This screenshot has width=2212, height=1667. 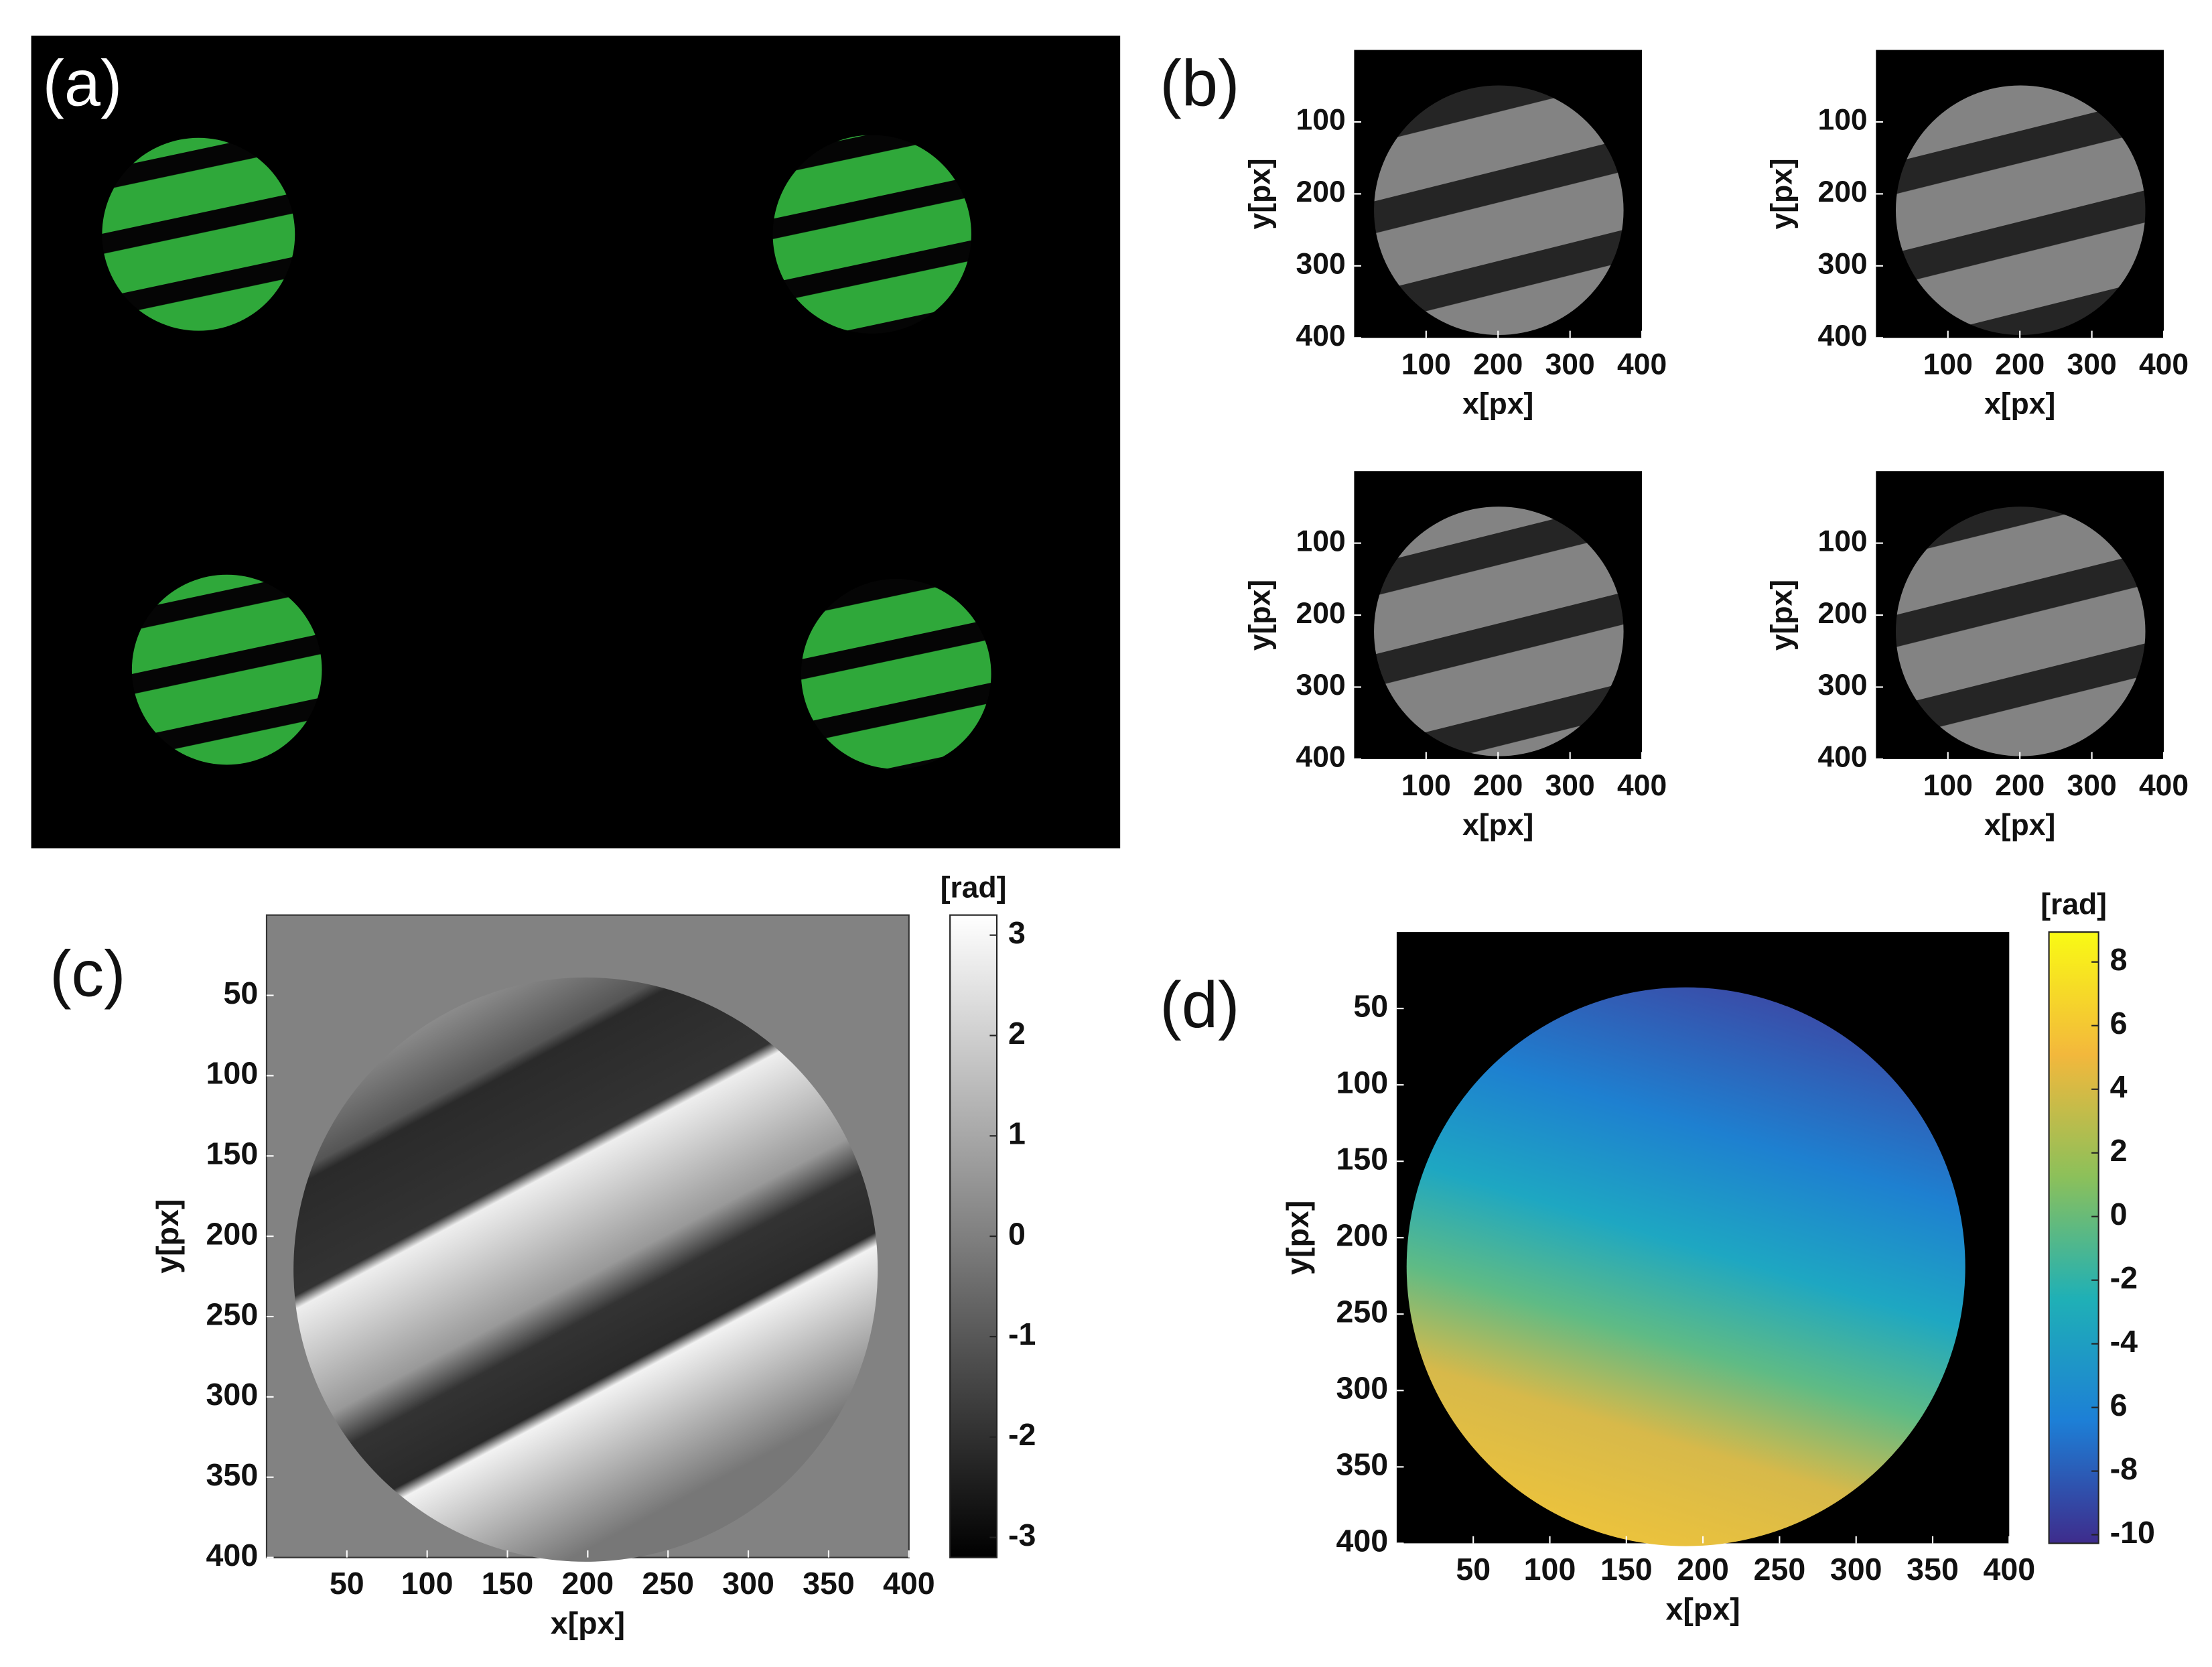 What do you see at coordinates (2124, 1469) in the screenshot?
I see `colorbar-tick-label: -8` at bounding box center [2124, 1469].